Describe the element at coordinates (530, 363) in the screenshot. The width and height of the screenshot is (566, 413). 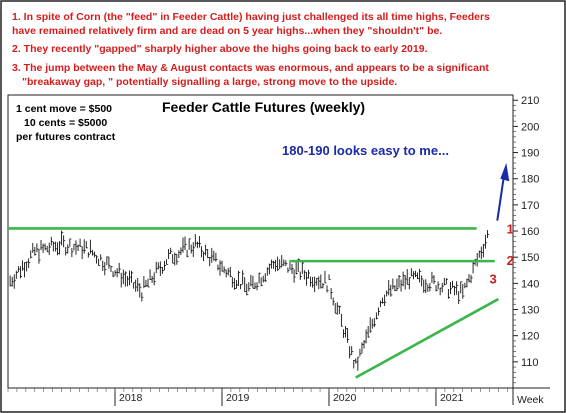
I see `y-tick-label: 110` at that location.